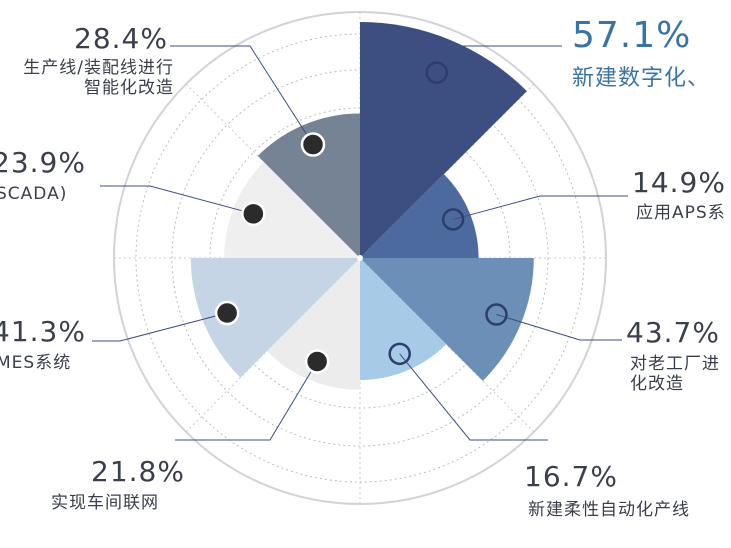 This screenshot has width=731, height=548. Describe the element at coordinates (679, 182) in the screenshot. I see `value-label-1: 14.9%` at that location.